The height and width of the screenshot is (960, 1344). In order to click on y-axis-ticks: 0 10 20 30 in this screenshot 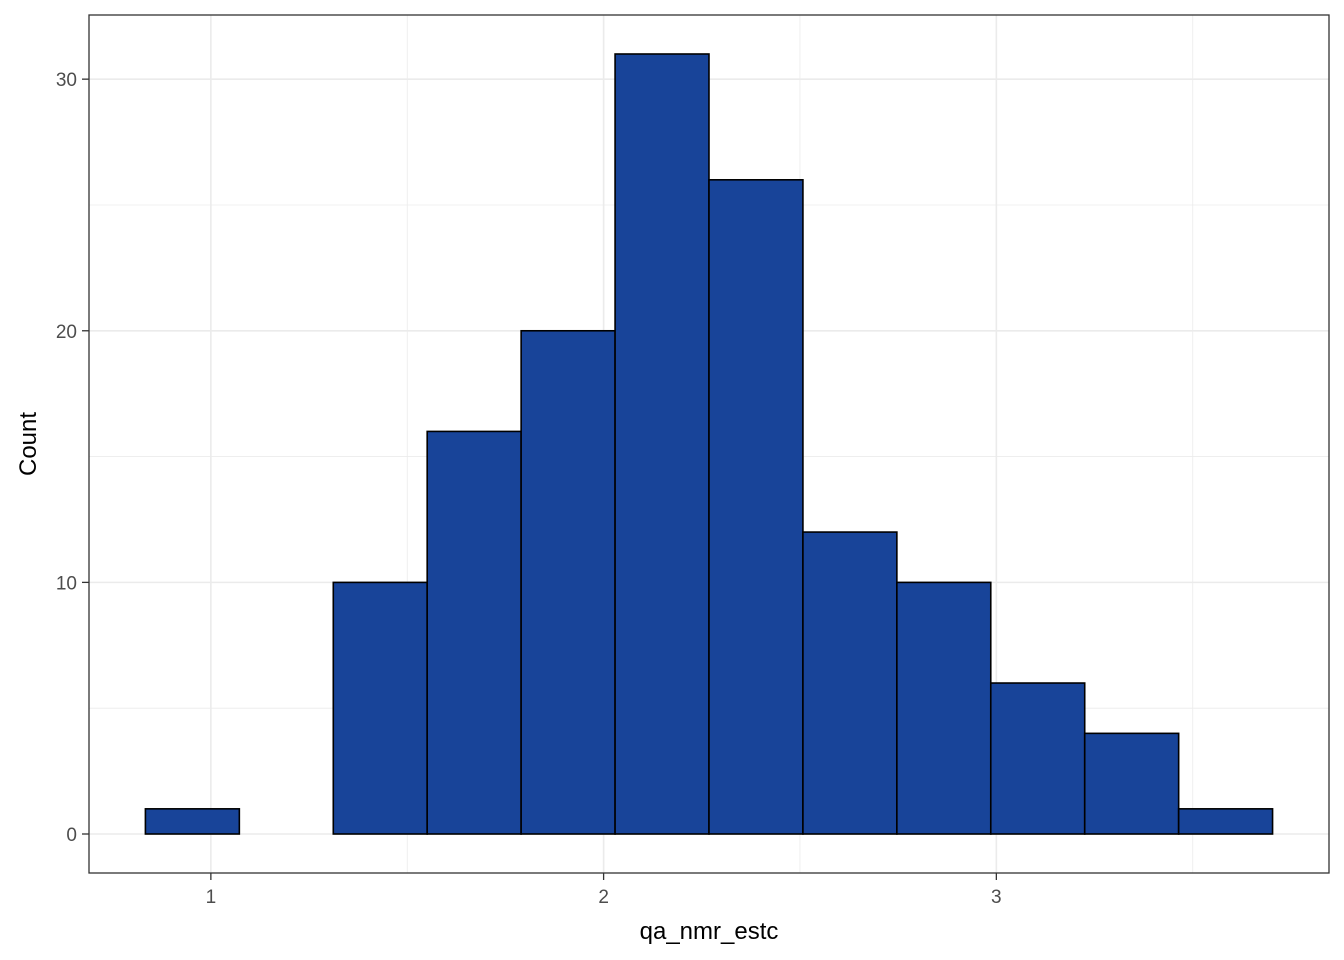, I will do `click(72, 458)`.